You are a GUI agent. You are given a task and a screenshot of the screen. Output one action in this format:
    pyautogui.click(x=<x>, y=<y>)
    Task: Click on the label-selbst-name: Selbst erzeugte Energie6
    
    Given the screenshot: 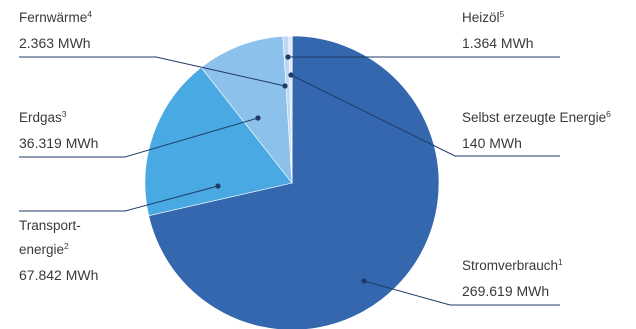 What is the action you would take?
    pyautogui.click(x=536, y=117)
    